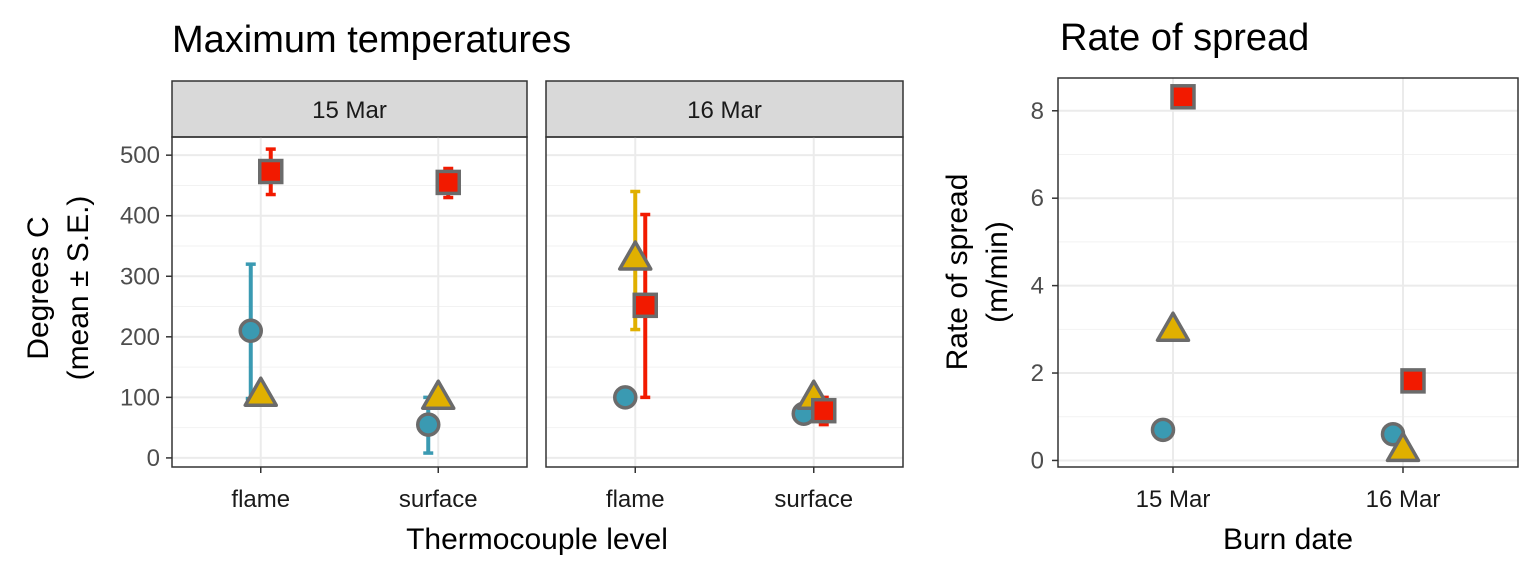 This screenshot has width=1536, height=581. What do you see at coordinates (140, 155) in the screenshot?
I see `temperature-y-tick-label: 500` at bounding box center [140, 155].